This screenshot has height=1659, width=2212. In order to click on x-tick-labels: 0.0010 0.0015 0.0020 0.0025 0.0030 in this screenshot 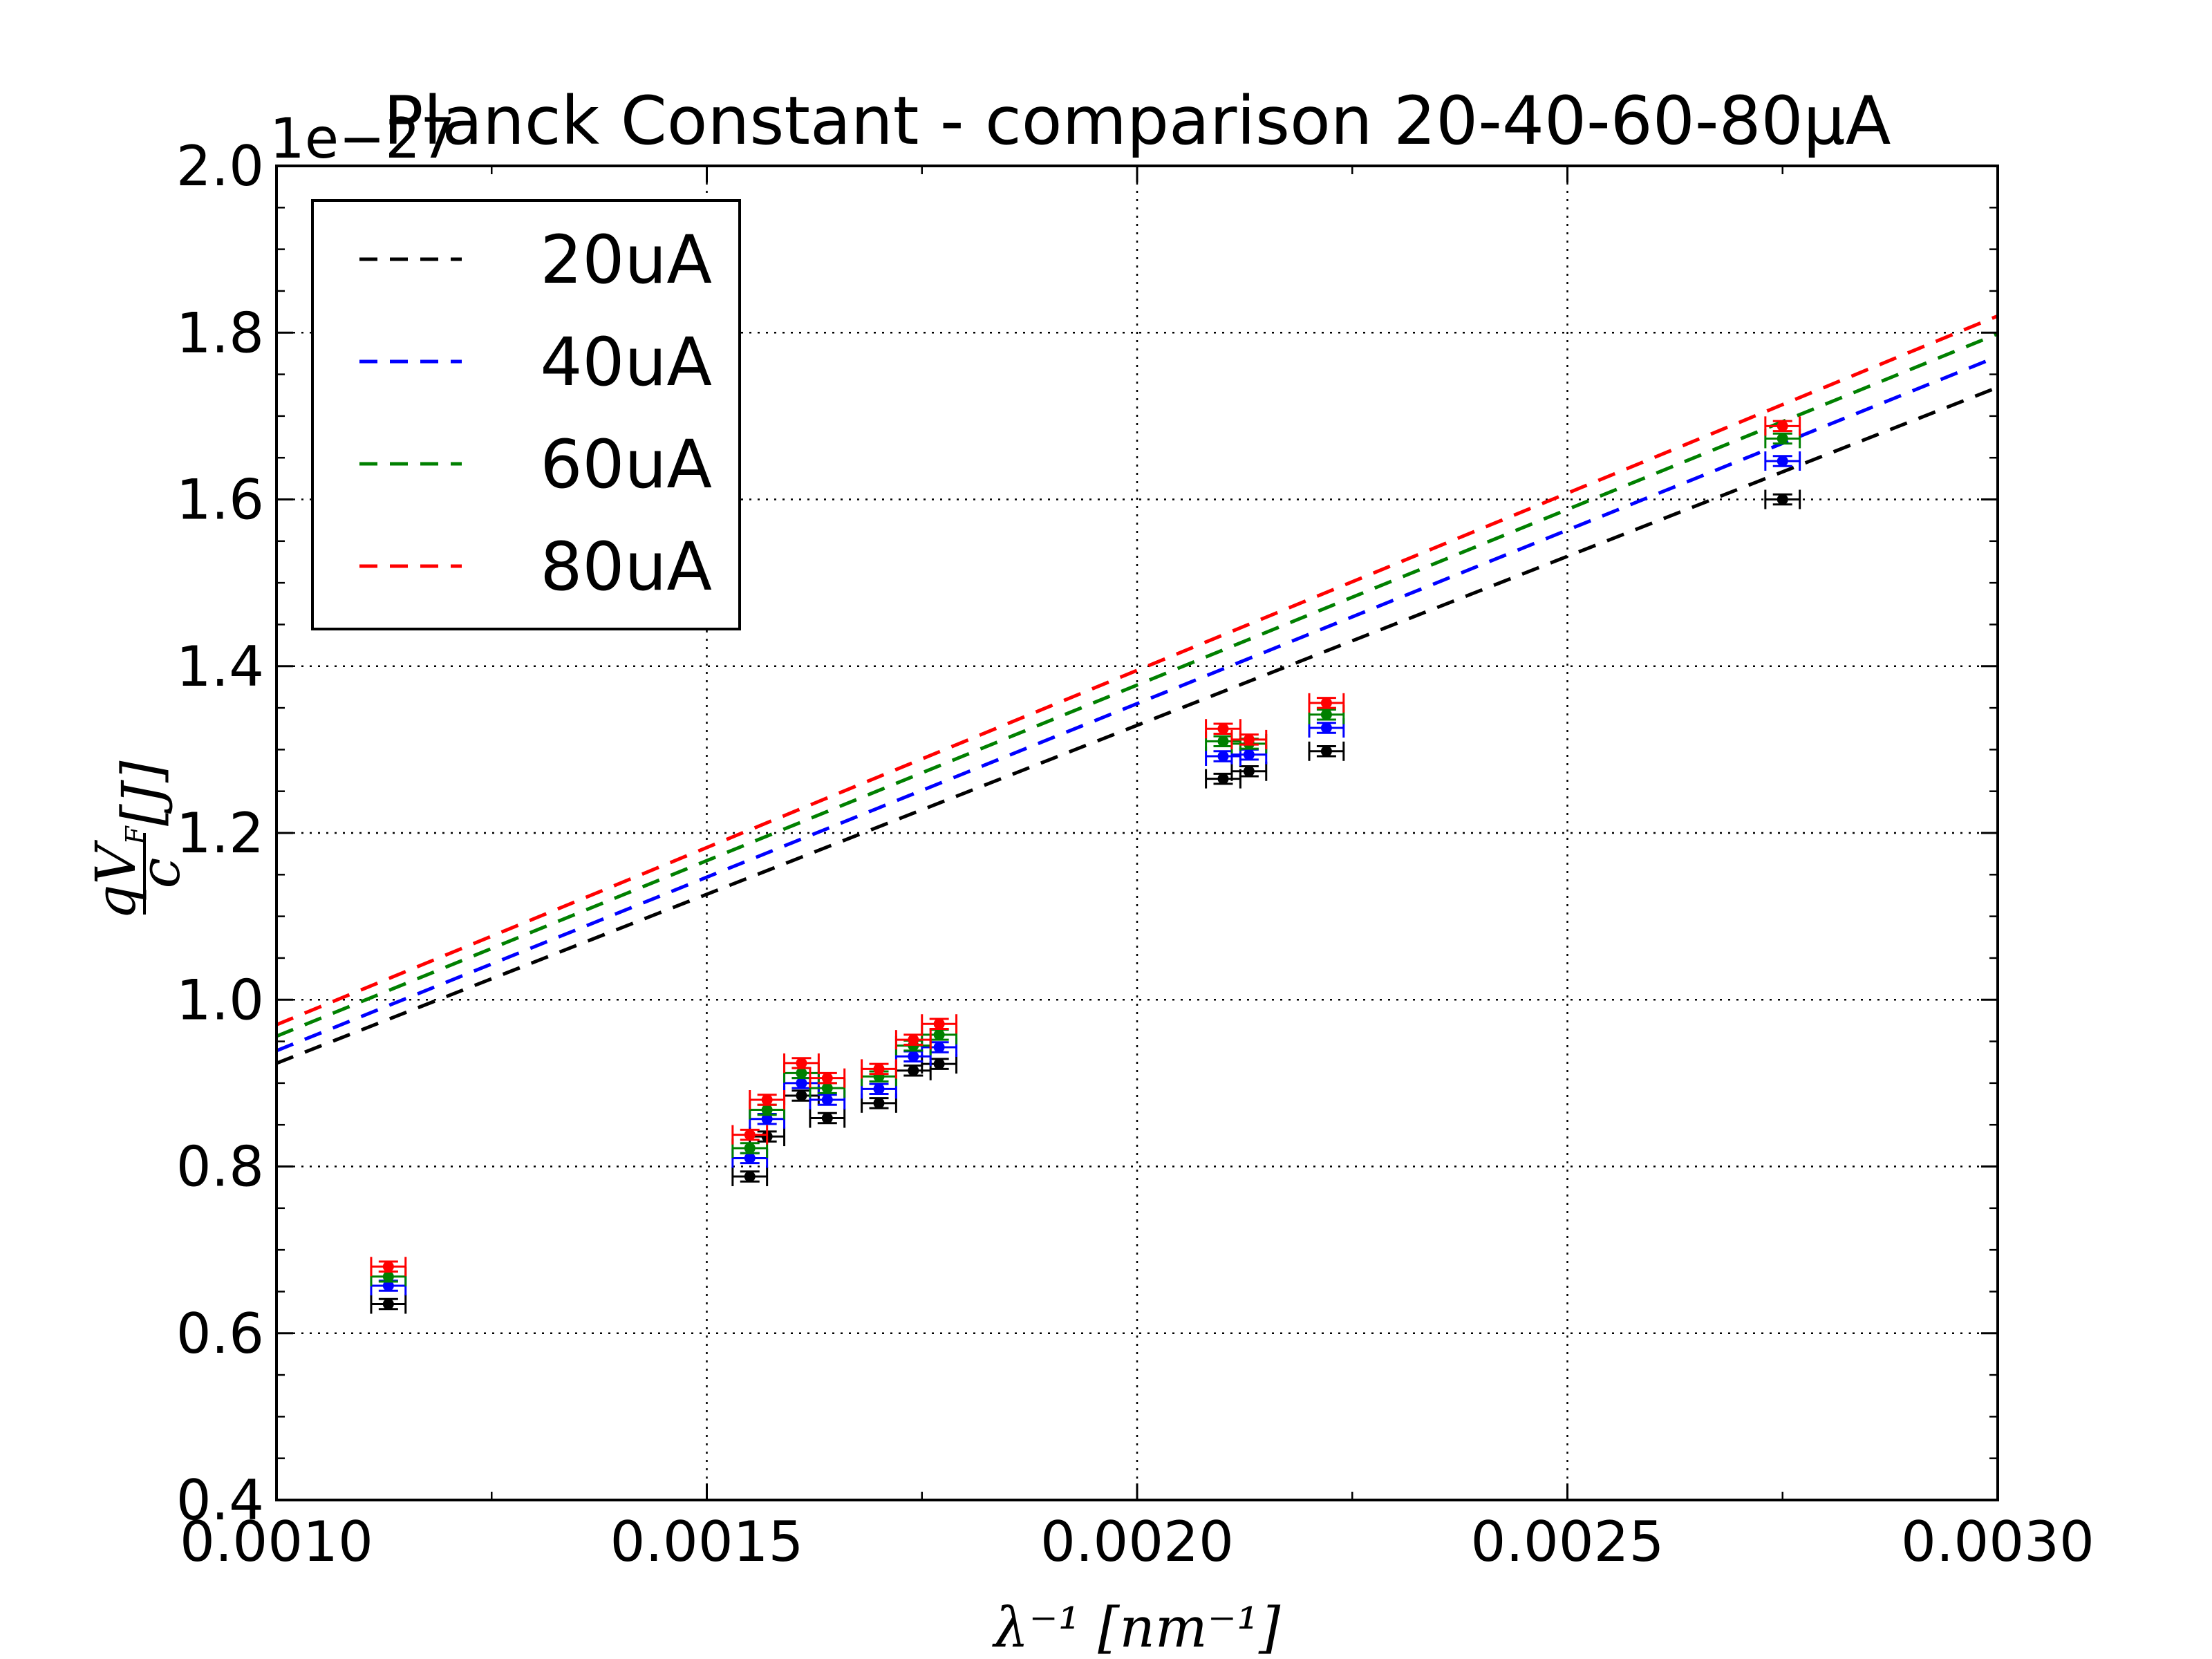, I will do `click(1137, 1542)`.